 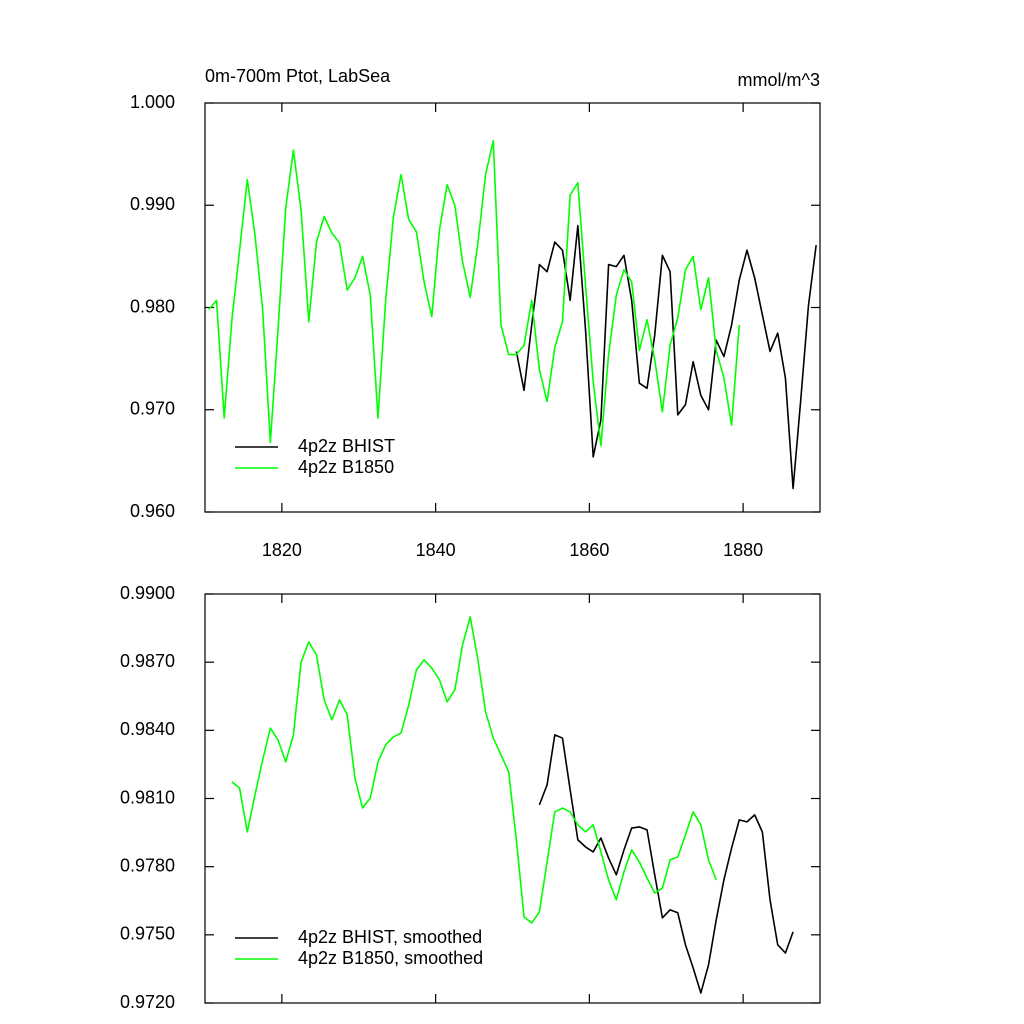 What do you see at coordinates (589, 550) in the screenshot?
I see `x-tick-label: 1860` at bounding box center [589, 550].